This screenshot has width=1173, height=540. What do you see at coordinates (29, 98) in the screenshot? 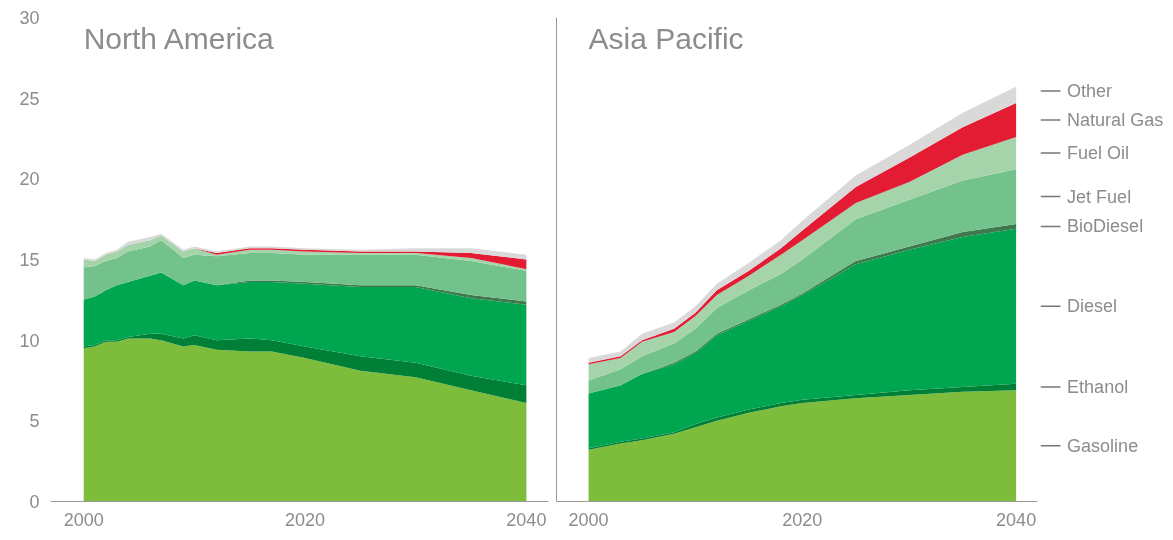
I see `y-tick-label: 25` at bounding box center [29, 98].